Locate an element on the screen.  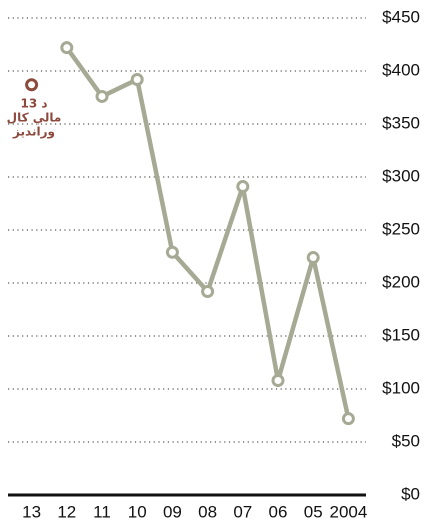
annotation: وراندیز is located at coordinates (33, 132).